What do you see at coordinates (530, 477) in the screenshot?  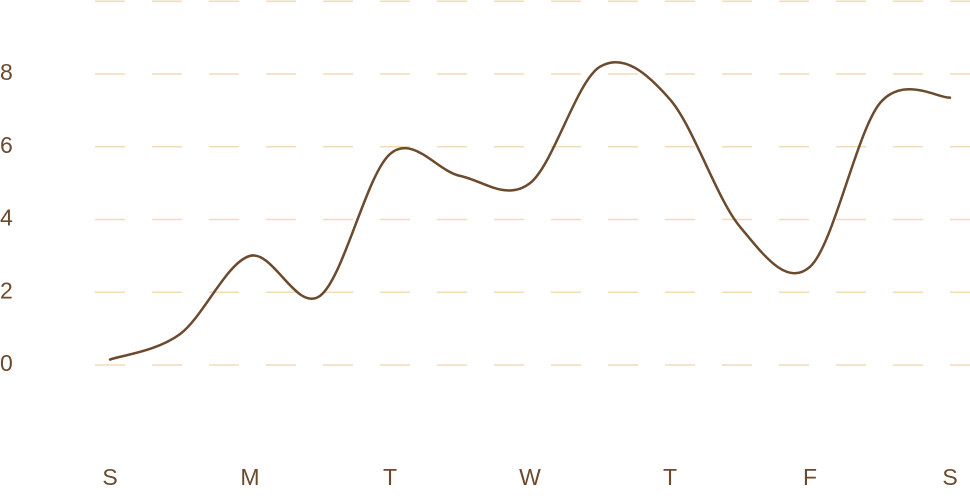 I see `x-tick-label: W` at bounding box center [530, 477].